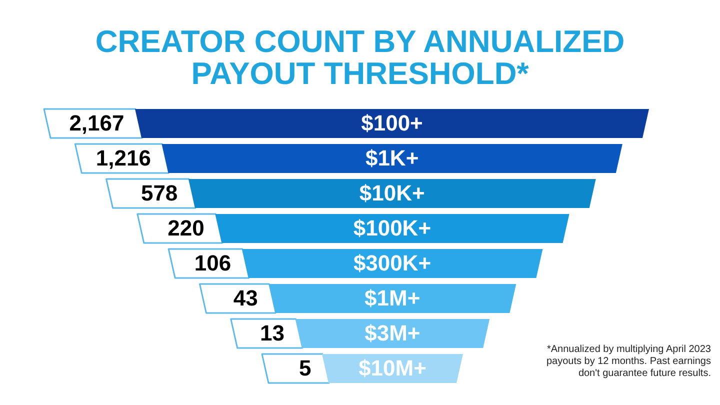  Describe the element at coordinates (360, 57) in the screenshot. I see `text: CREATOR COUNT BY ANNUALIZED PAYOUT THRESHOLD*` at that location.